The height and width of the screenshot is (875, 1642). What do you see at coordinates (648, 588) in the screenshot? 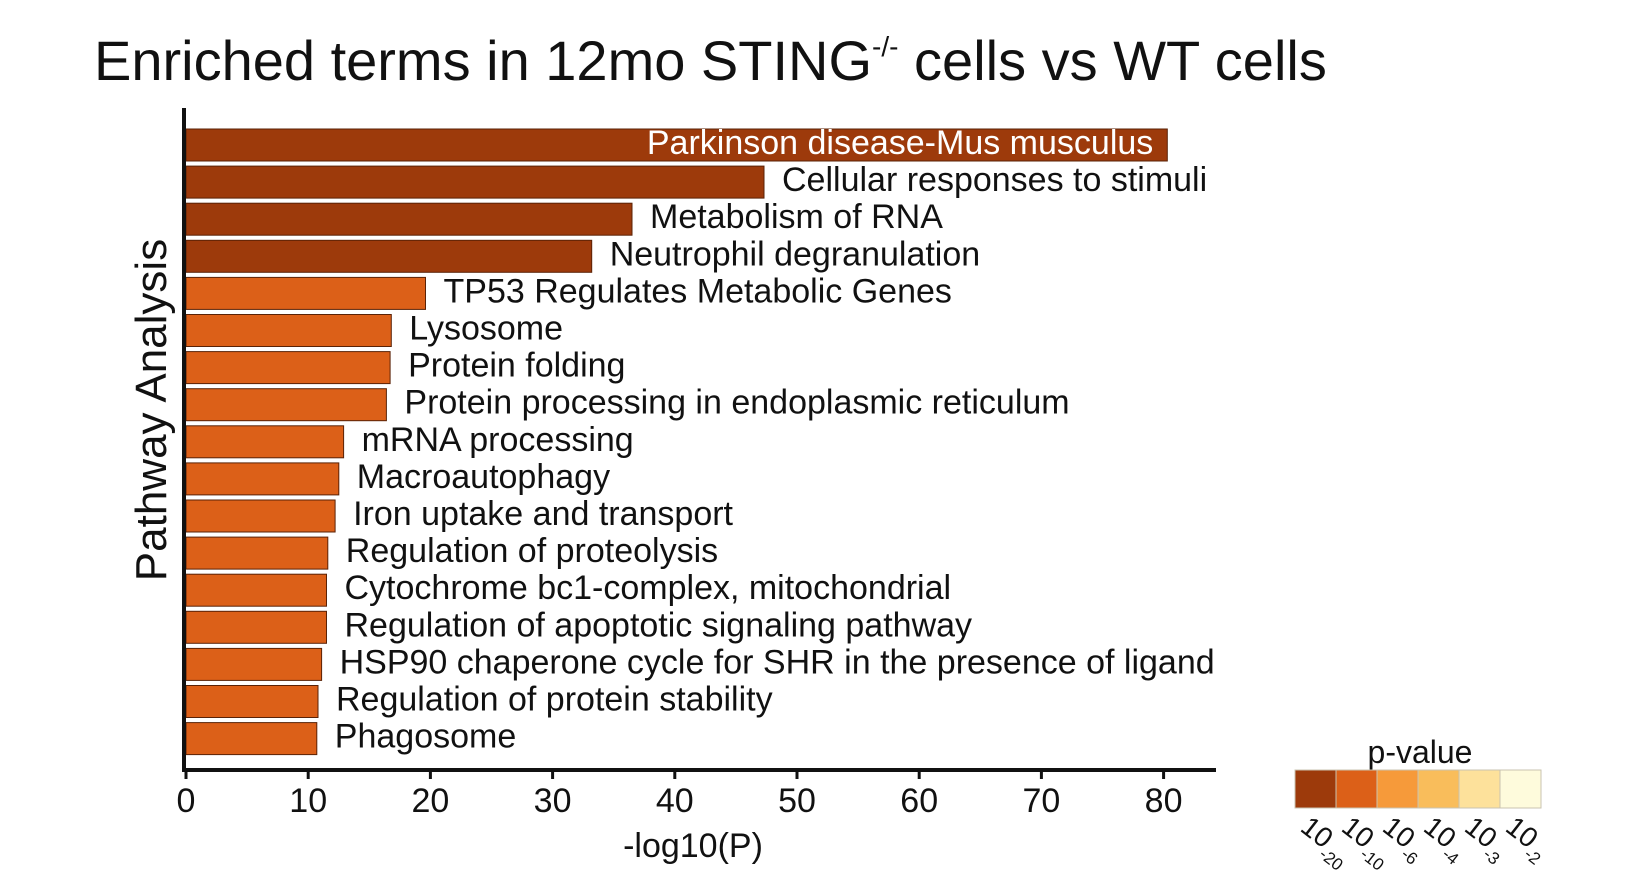
I see `bar-label: Cytochrome bc1-complex, mitochondrial` at bounding box center [648, 588].